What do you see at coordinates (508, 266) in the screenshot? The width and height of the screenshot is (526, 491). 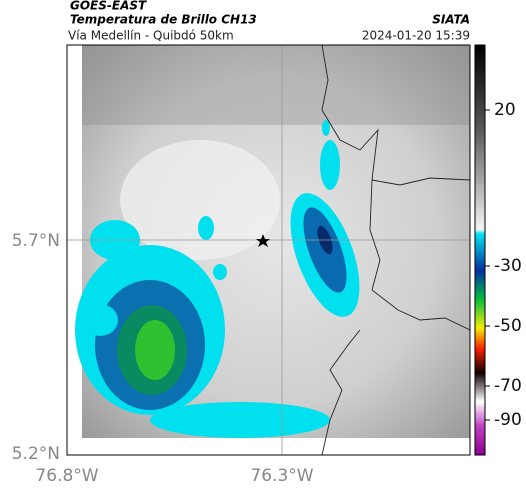 I see `colorbar-tick-label: -30` at bounding box center [508, 266].